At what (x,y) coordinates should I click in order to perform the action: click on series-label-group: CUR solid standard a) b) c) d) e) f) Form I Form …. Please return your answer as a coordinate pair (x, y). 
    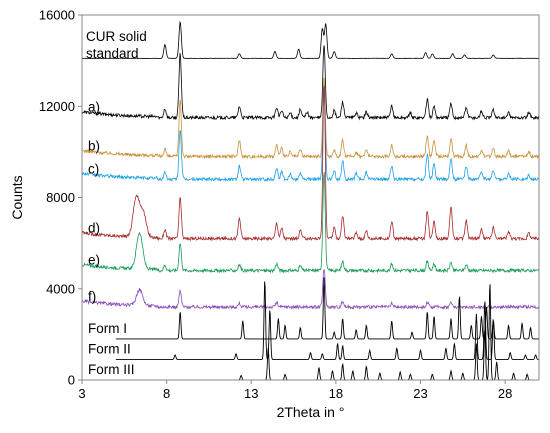
    Looking at the image, I should click on (116, 203).